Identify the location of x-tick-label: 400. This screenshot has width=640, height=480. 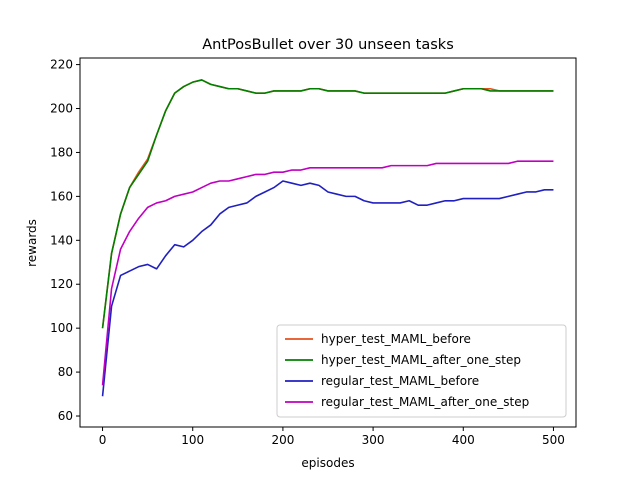
(463, 440).